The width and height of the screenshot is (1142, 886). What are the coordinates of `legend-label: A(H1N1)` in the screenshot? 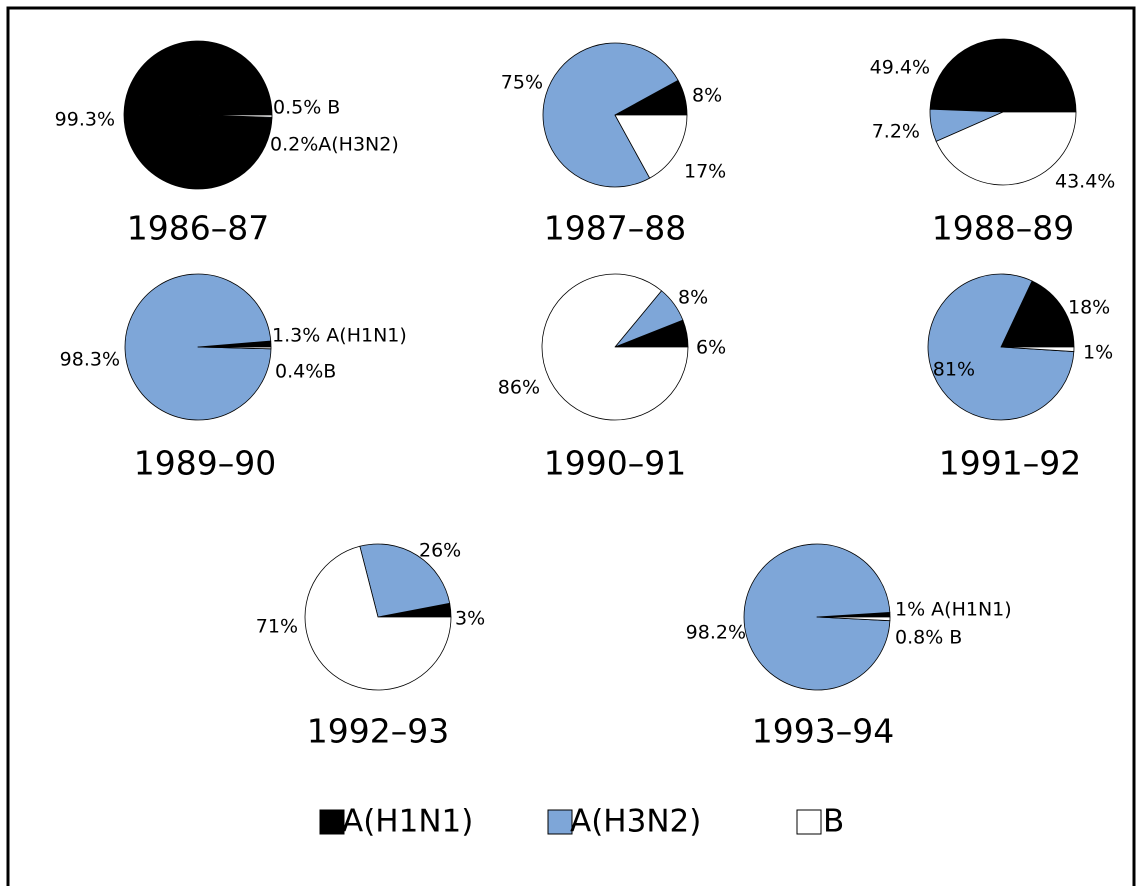 It's located at (407, 822).